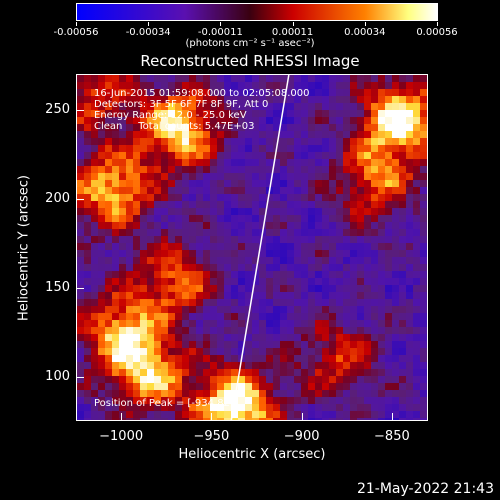  What do you see at coordinates (365, 32) in the screenshot?
I see `colorbar-tick-label: 0.00034` at bounding box center [365, 32].